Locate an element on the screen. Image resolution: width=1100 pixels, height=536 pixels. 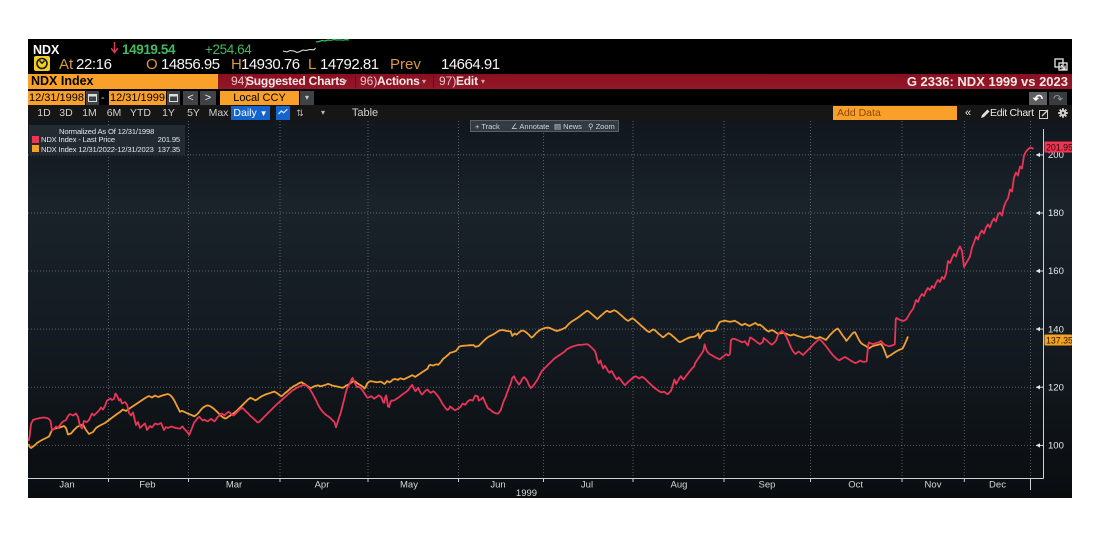
svg-text: Jan is located at coordinates (66, 485).